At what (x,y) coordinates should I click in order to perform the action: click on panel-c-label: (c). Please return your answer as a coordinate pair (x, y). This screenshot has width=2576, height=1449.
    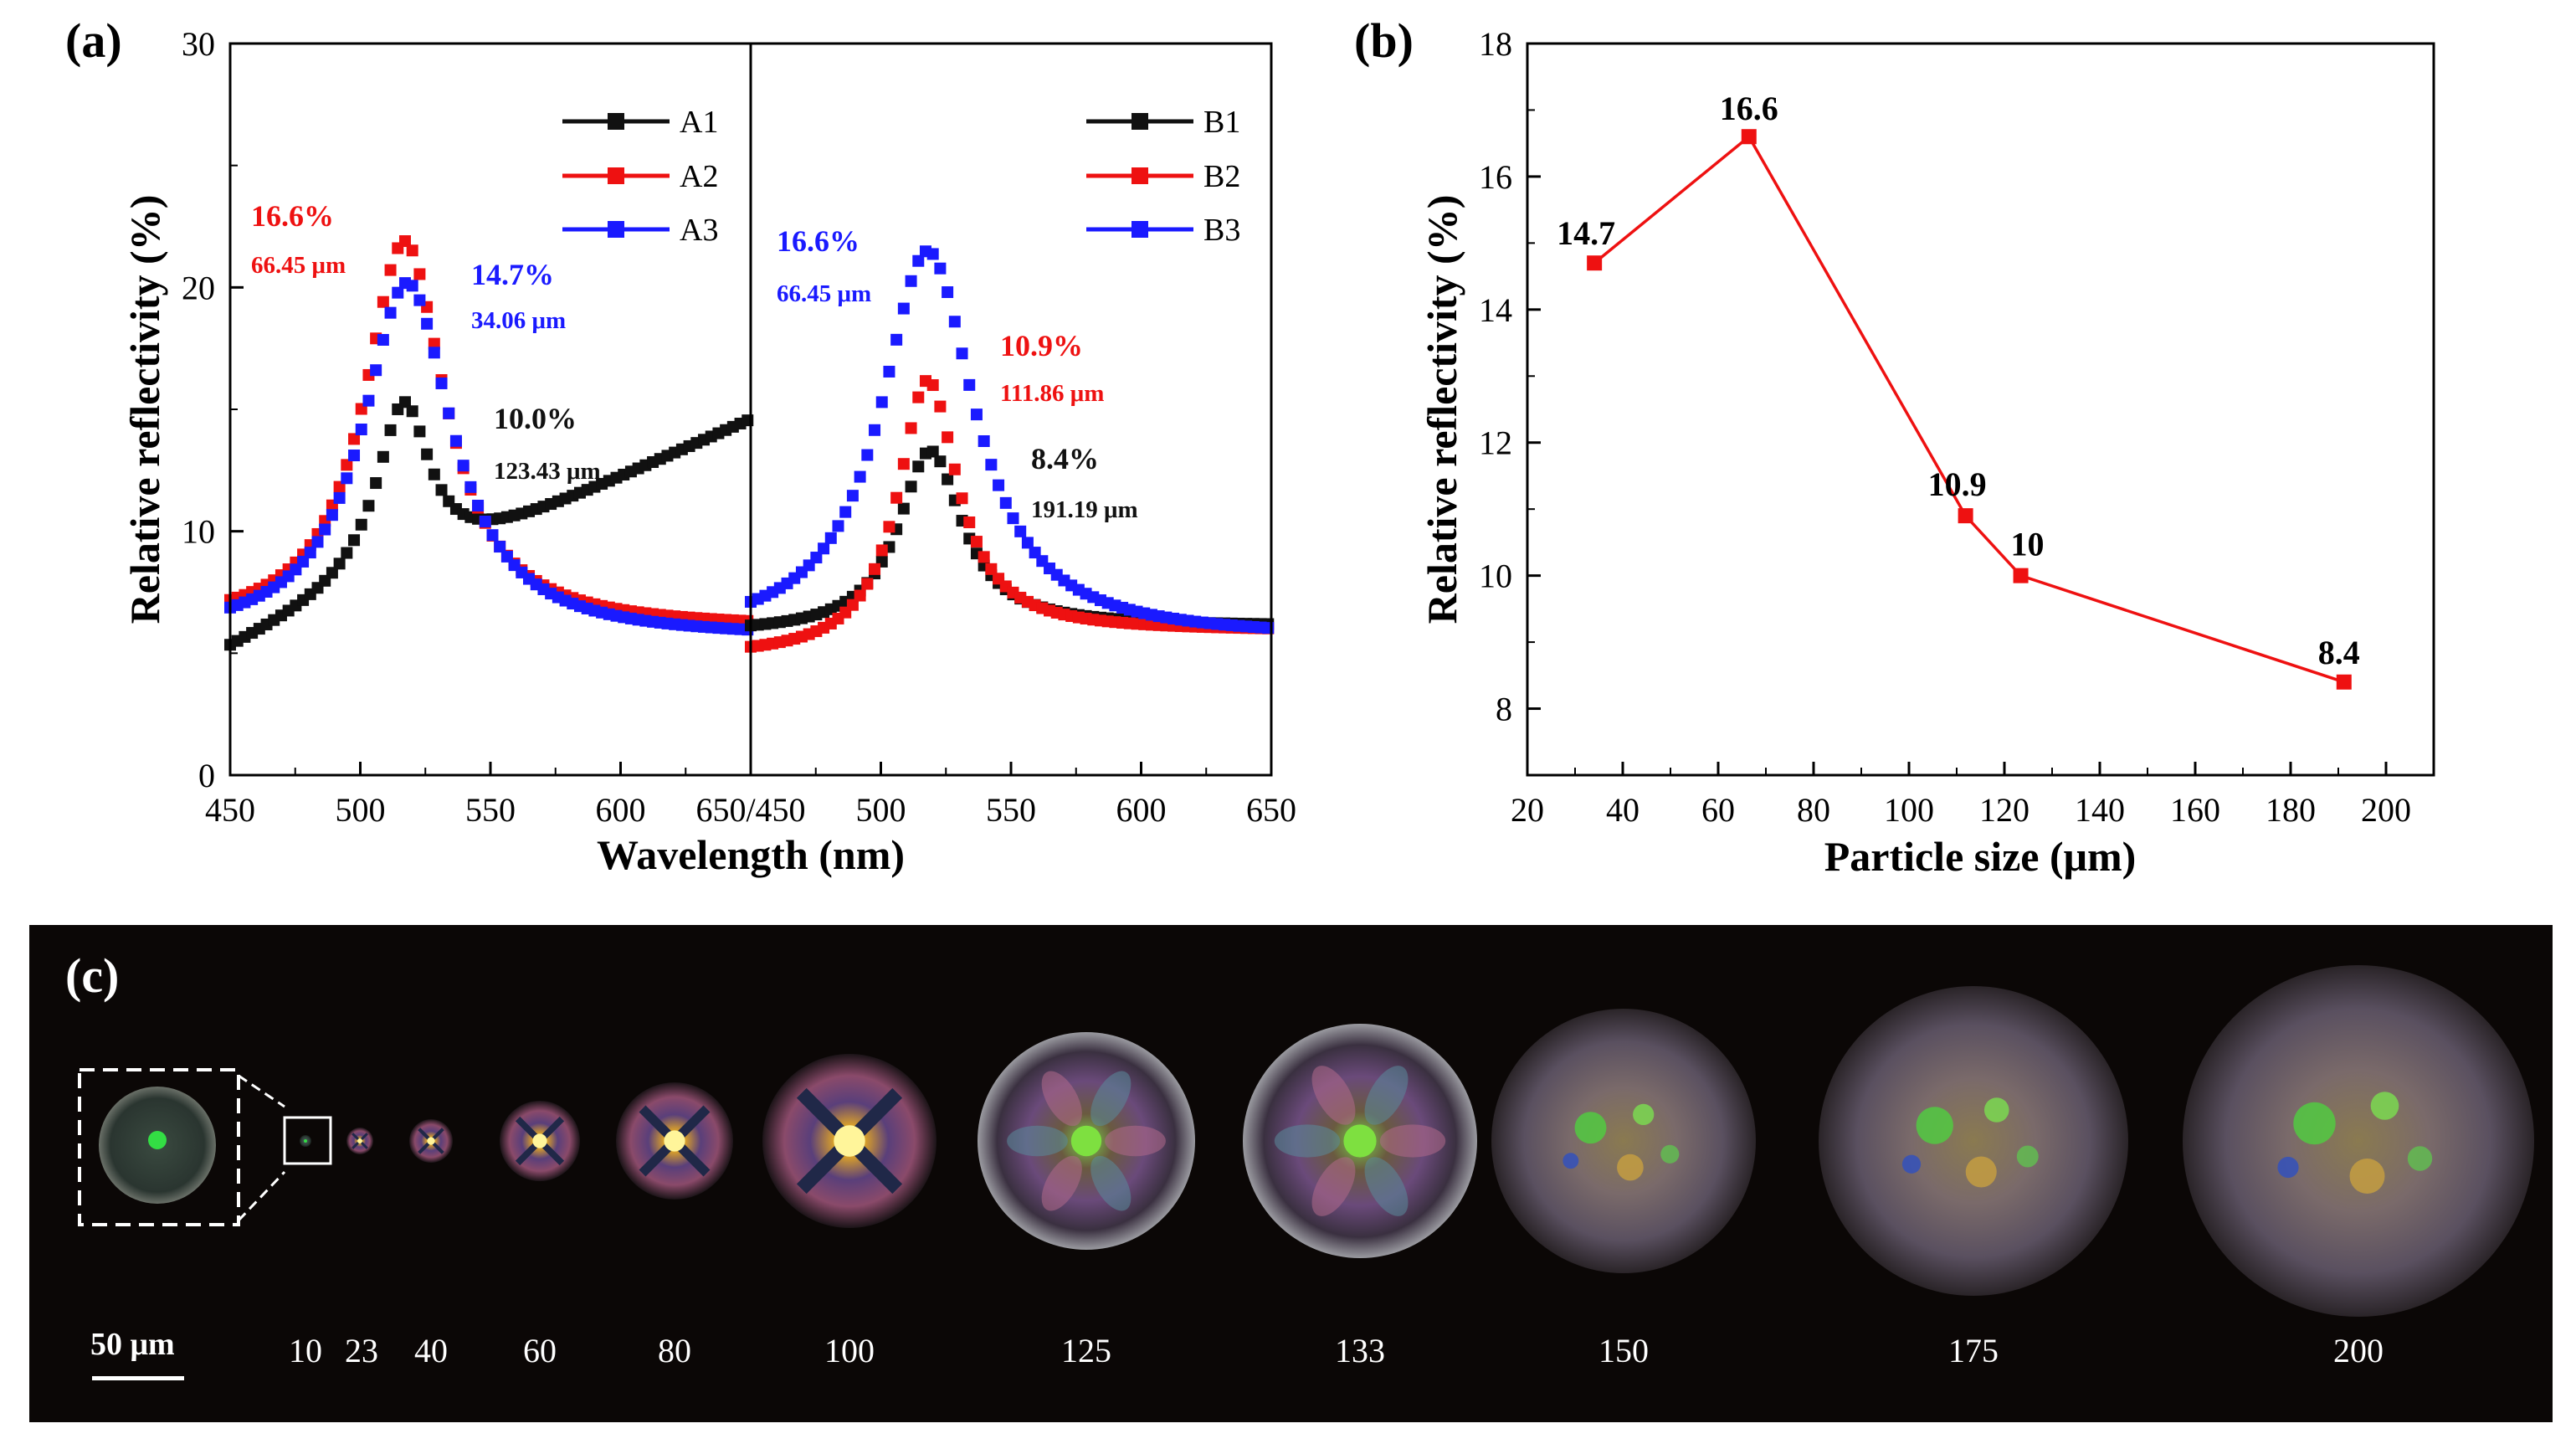
    Looking at the image, I should click on (92, 976).